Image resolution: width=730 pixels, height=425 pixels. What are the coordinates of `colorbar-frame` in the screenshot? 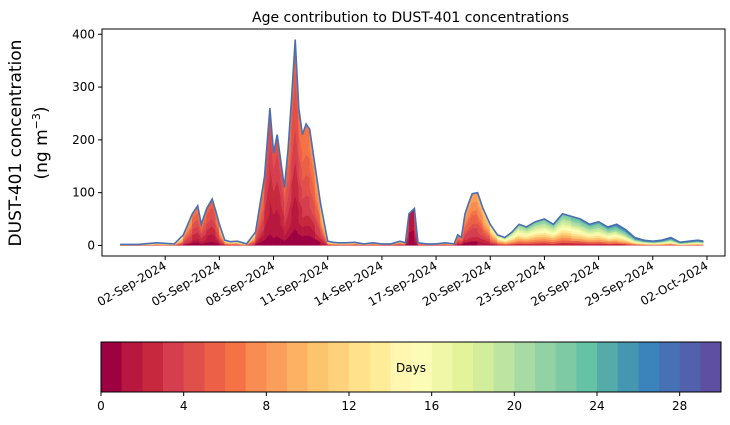 It's located at (411, 367).